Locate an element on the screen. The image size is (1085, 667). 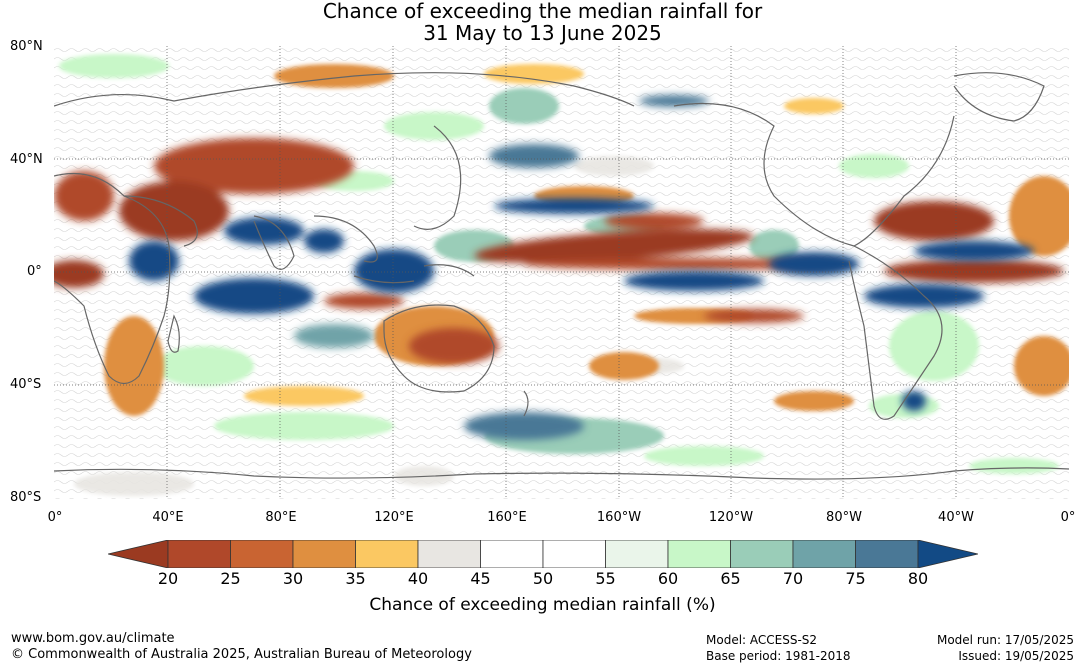
colorbar-tick-label: 65 is located at coordinates (730, 578).